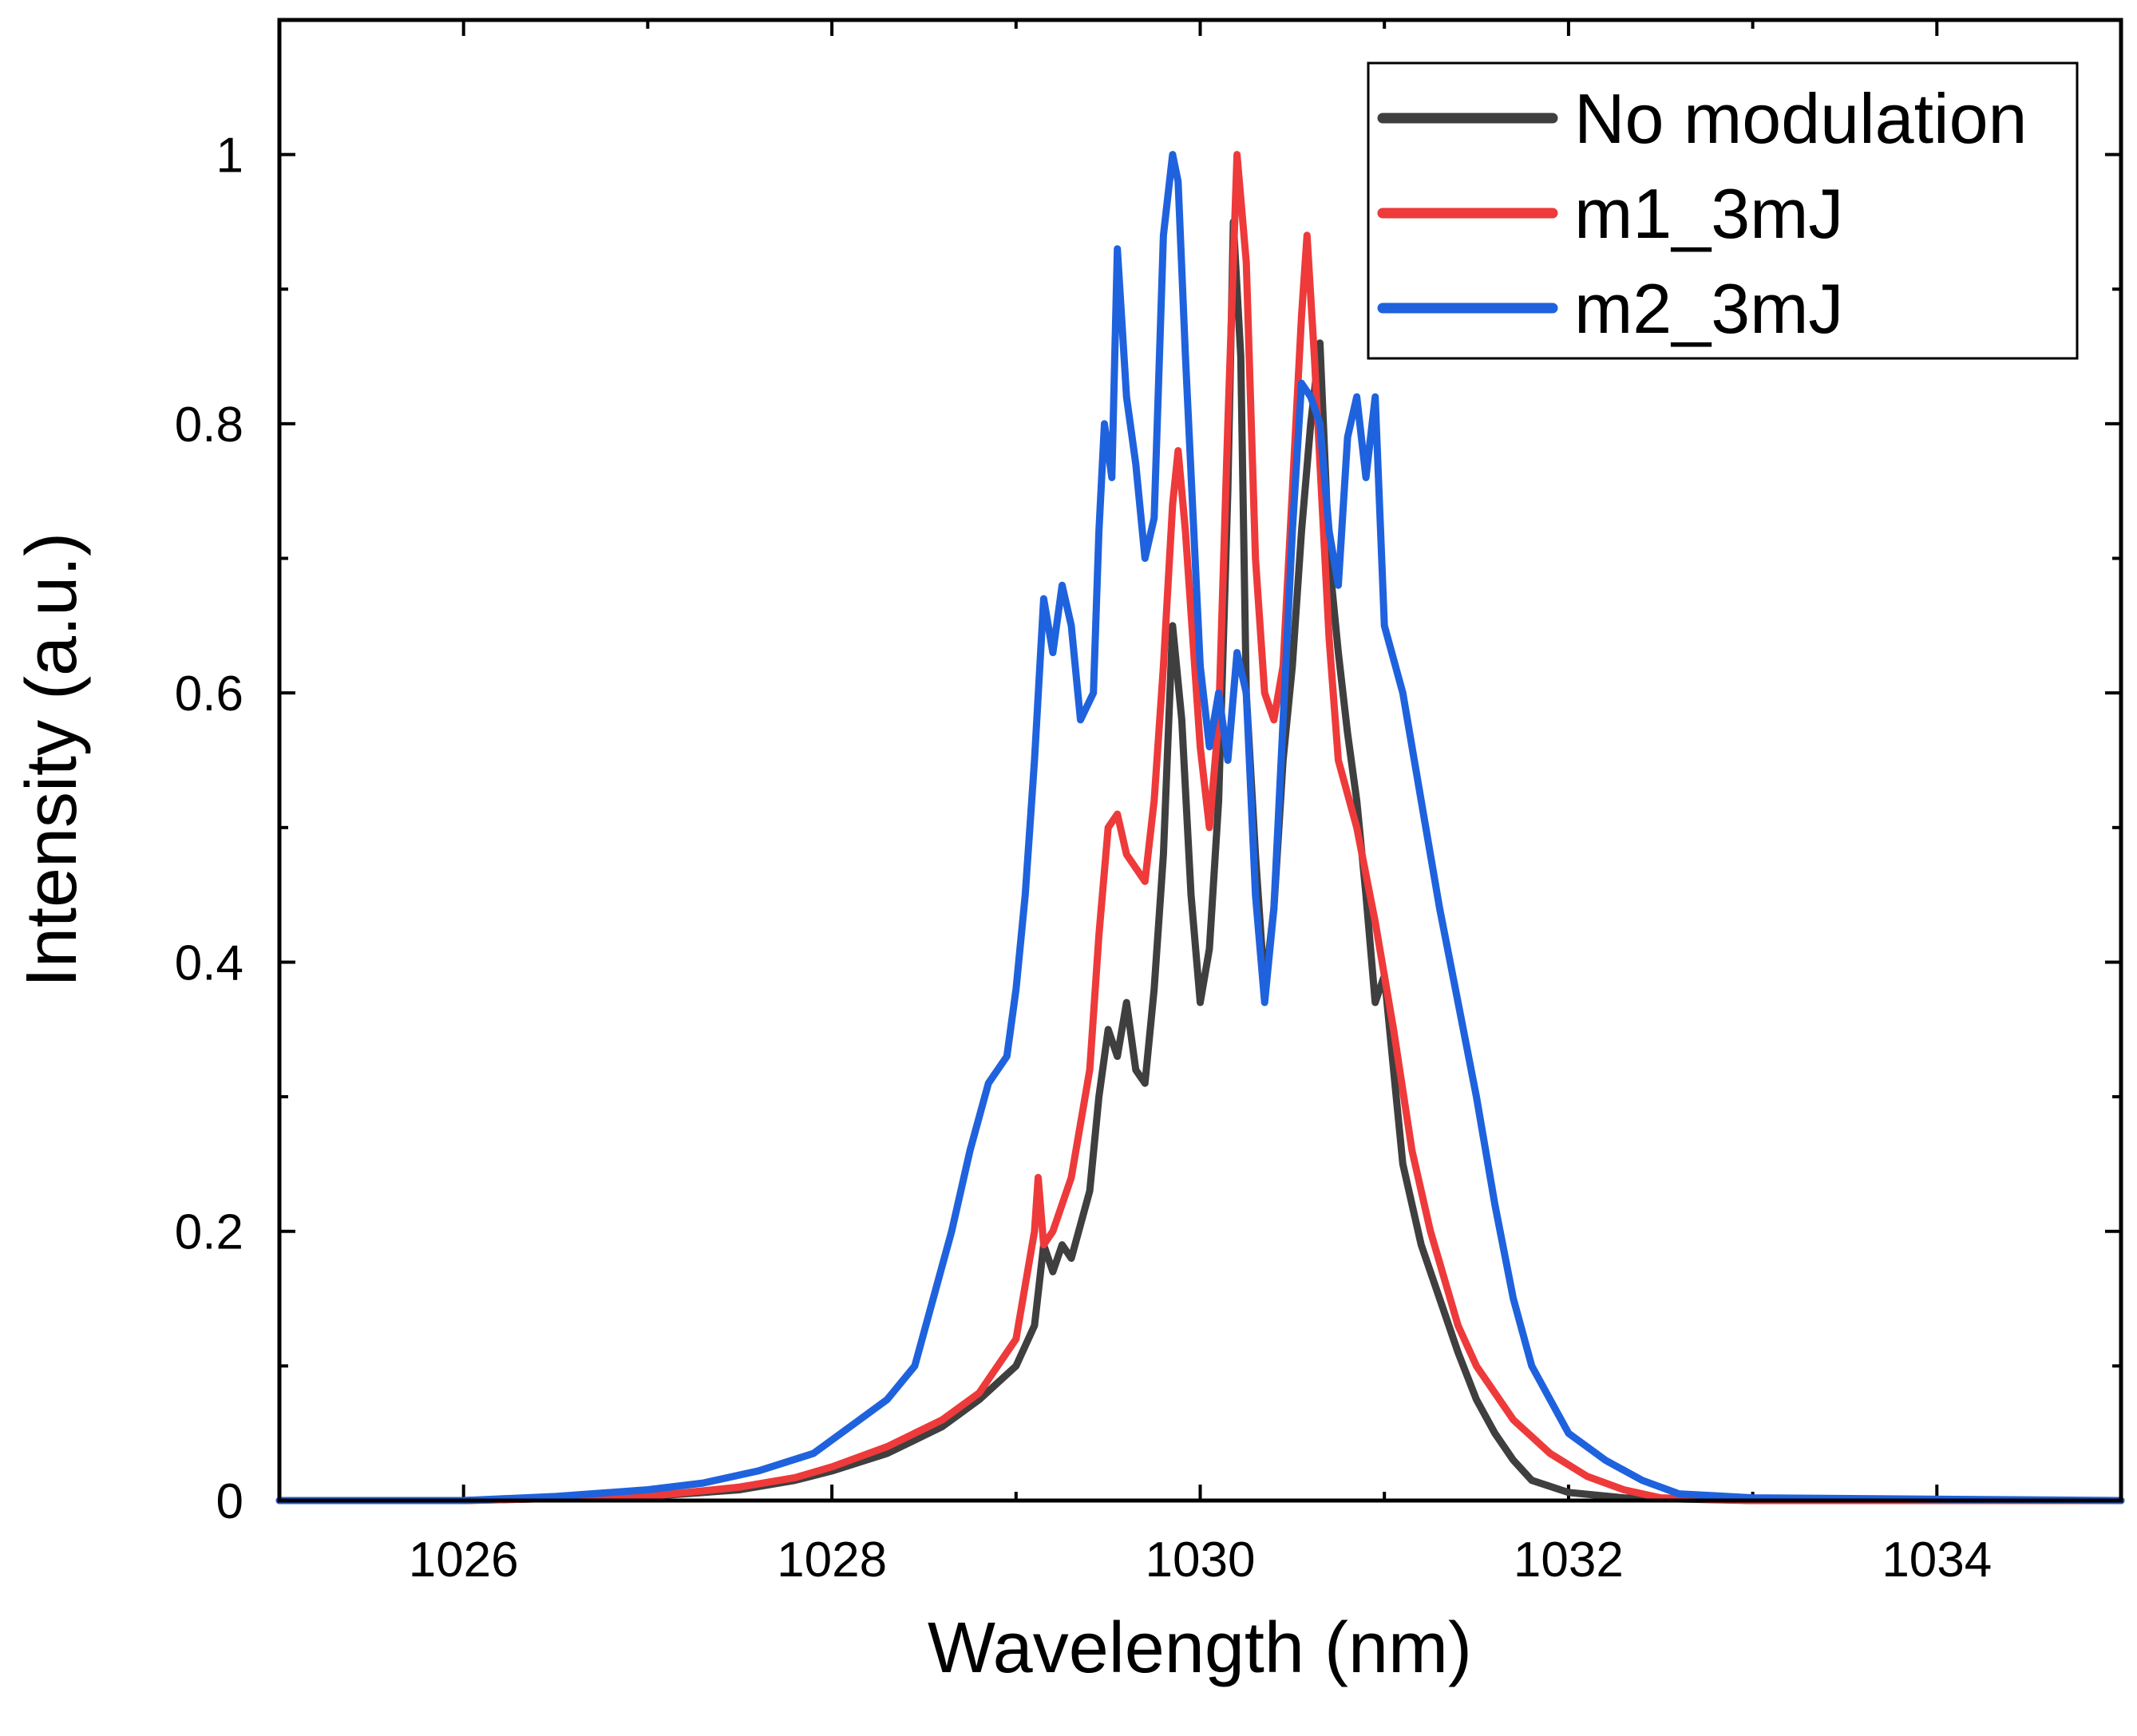 The image size is (2137, 1736). I want to click on x-tick-label: 1026, so click(464, 1560).